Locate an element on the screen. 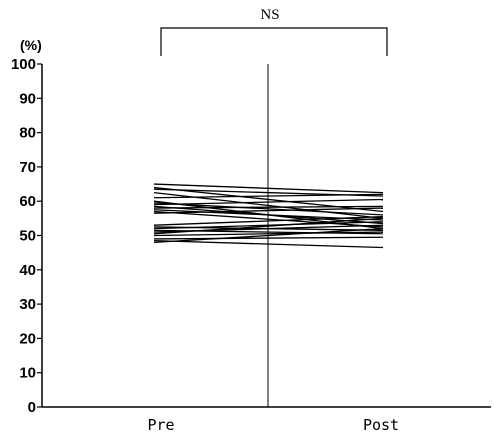  y-tick-label: 20 is located at coordinates (27, 338).